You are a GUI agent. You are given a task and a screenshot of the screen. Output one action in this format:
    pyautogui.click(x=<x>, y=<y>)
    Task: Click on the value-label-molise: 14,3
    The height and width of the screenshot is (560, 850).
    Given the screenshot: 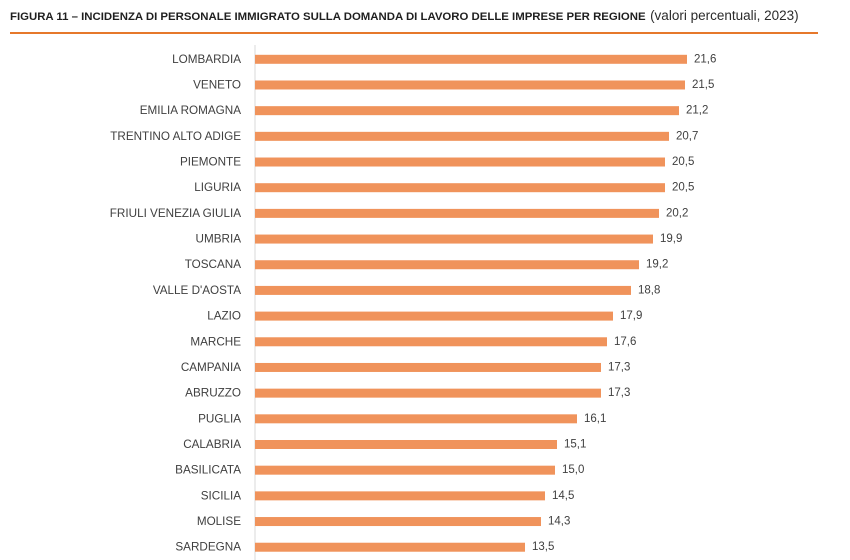 What is the action you would take?
    pyautogui.click(x=559, y=522)
    